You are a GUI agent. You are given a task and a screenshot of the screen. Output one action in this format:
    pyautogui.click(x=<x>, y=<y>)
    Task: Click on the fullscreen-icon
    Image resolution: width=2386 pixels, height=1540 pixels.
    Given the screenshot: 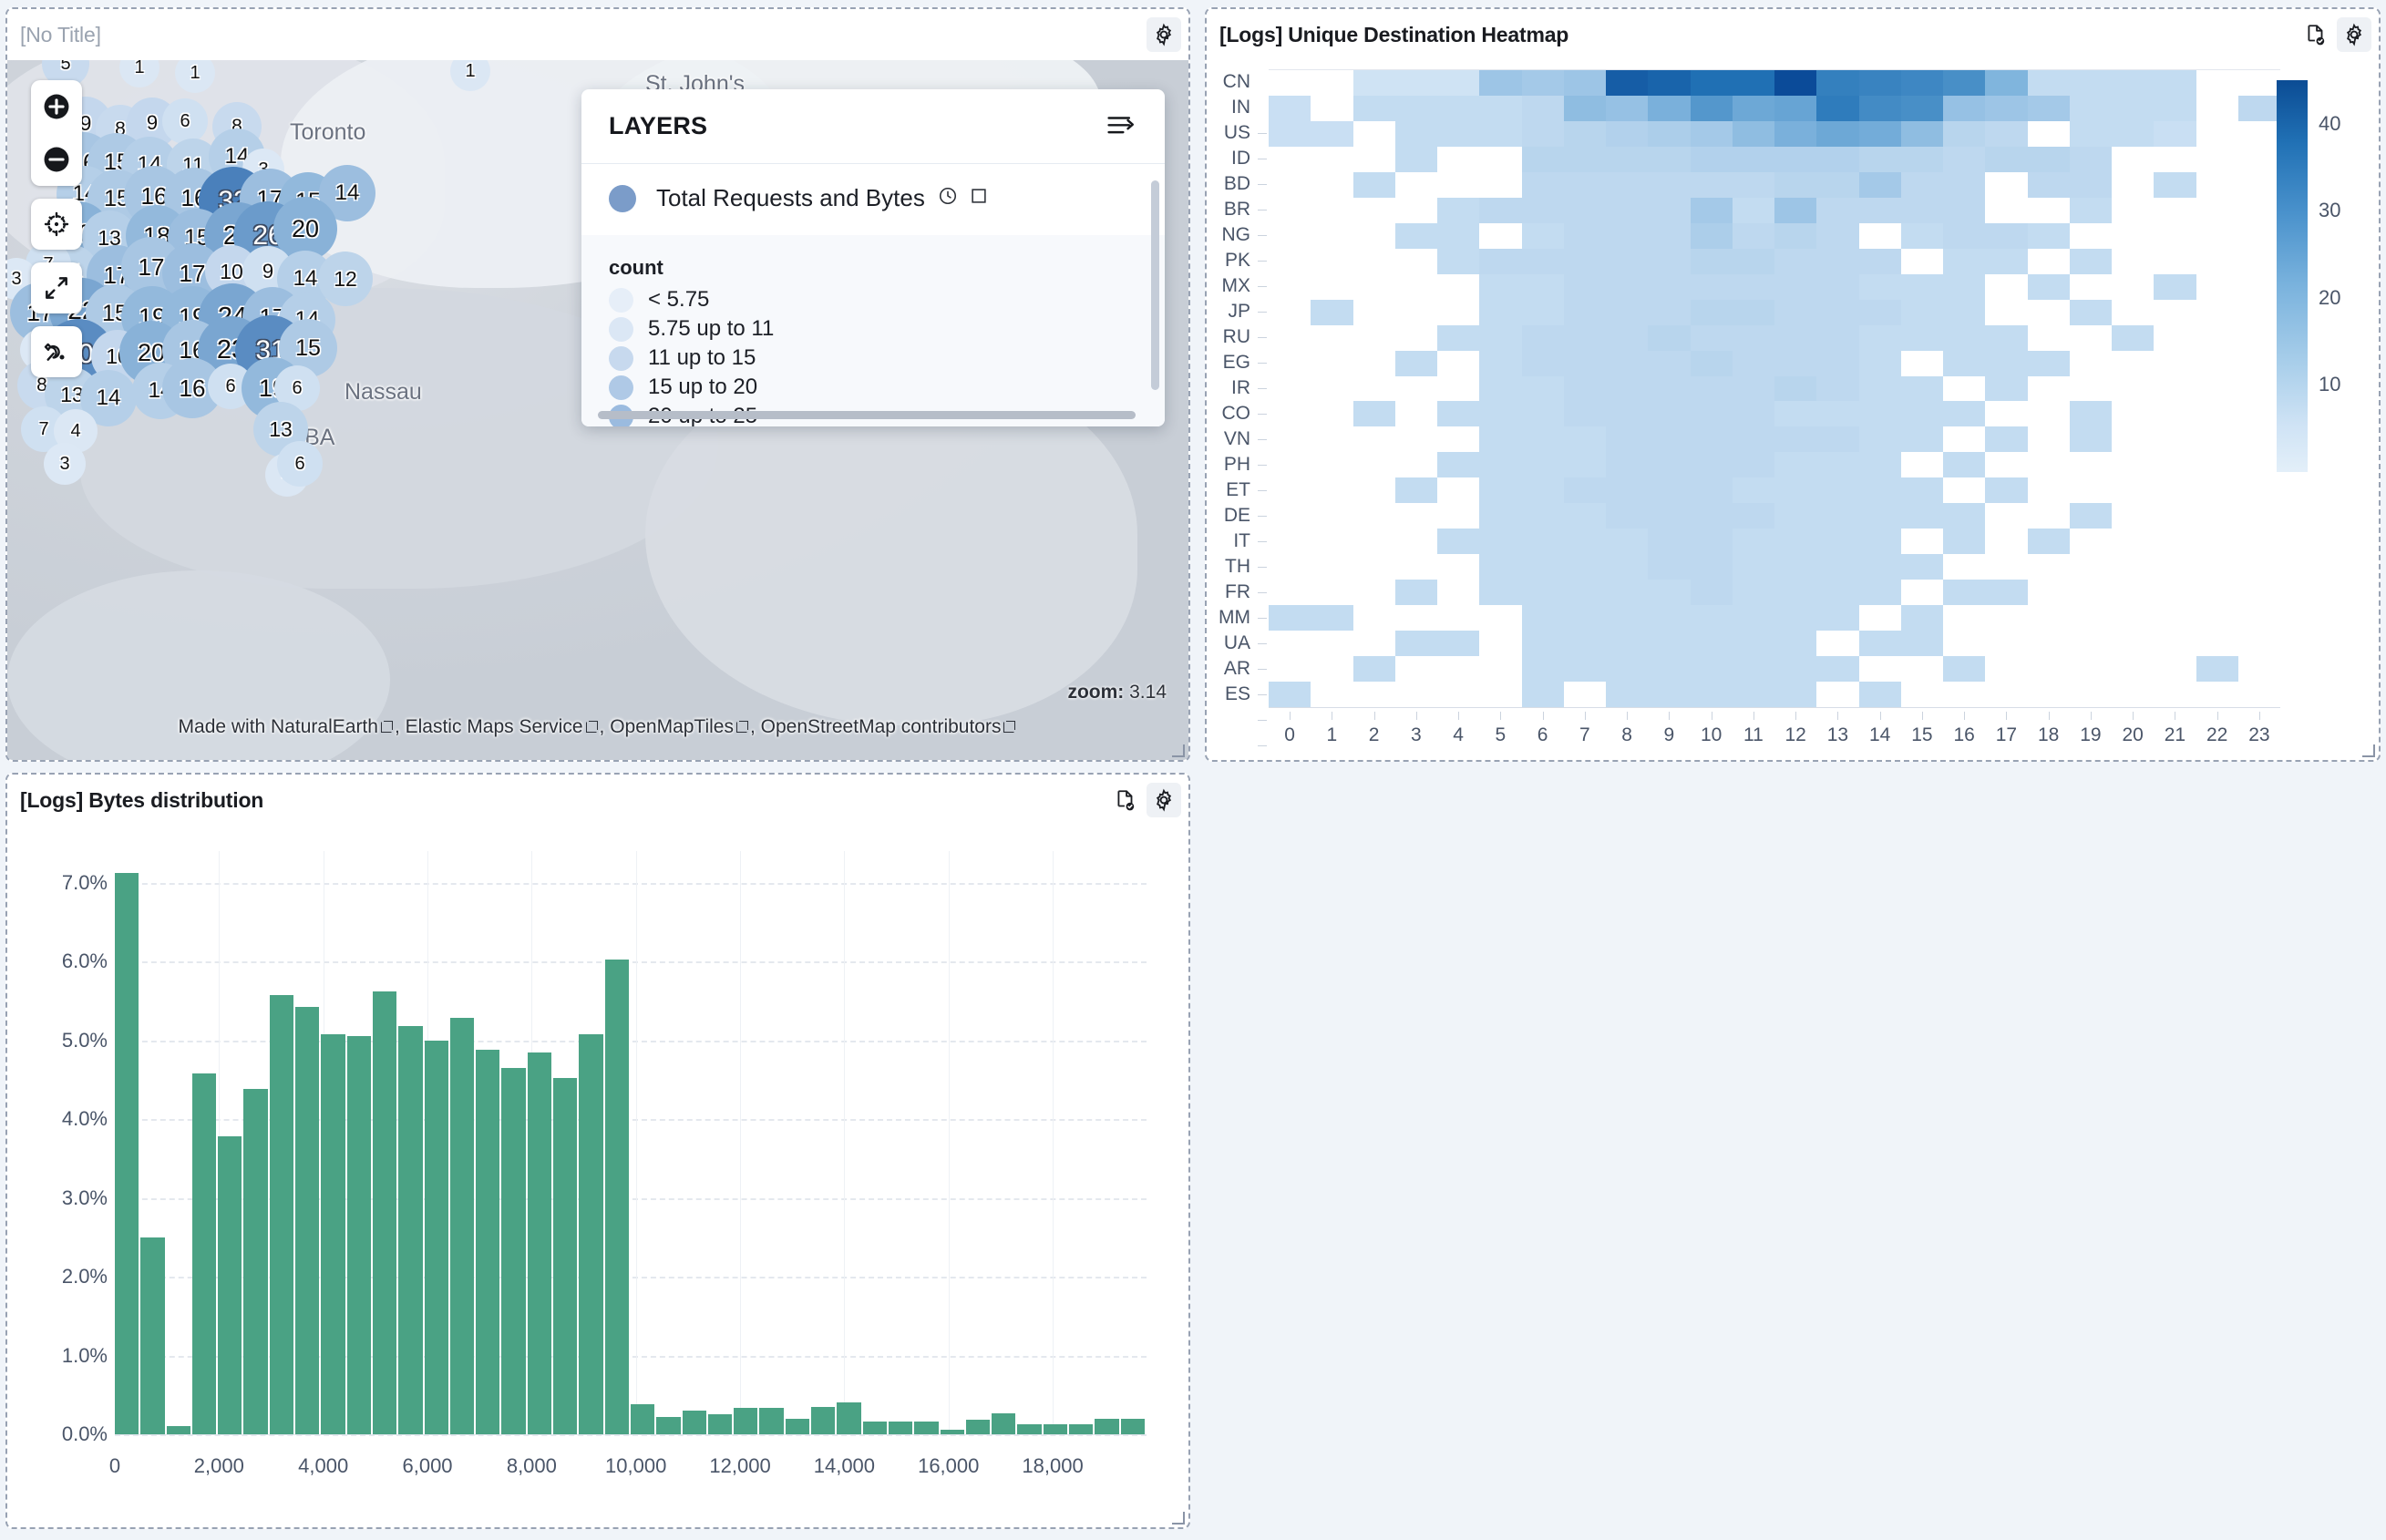 What is the action you would take?
    pyautogui.click(x=57, y=287)
    